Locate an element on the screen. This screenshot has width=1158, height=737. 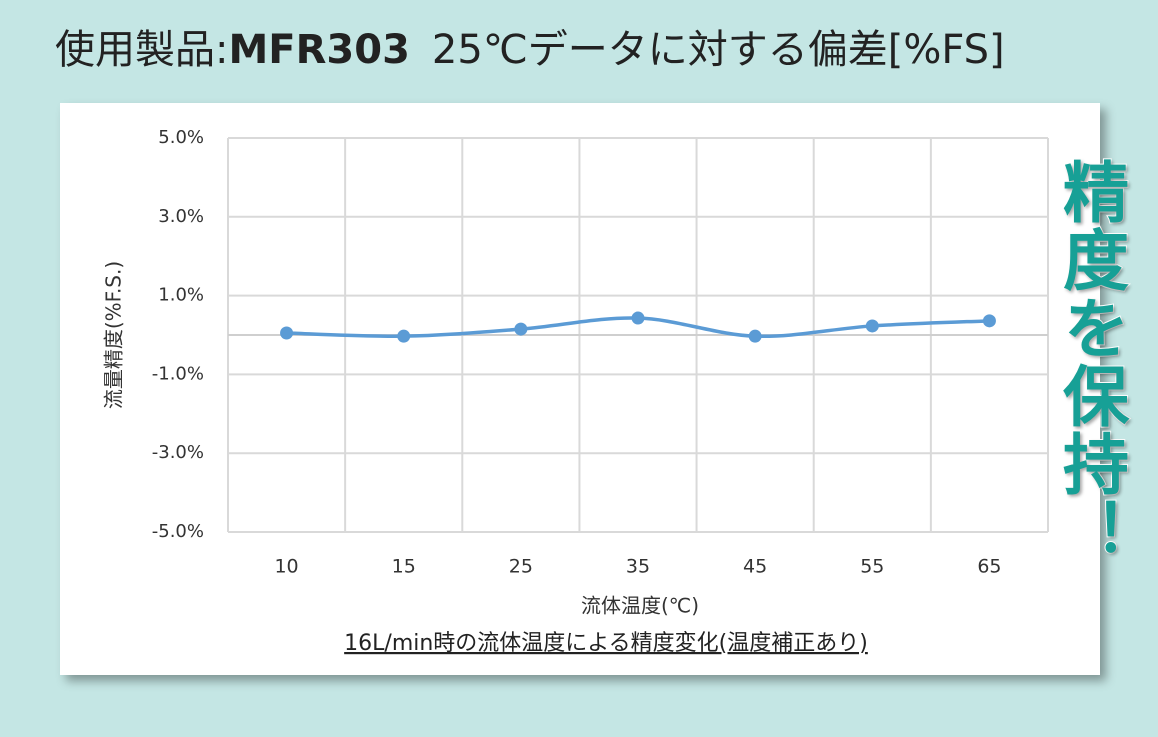
y-tick-label: -3.0% is located at coordinates (178, 452).